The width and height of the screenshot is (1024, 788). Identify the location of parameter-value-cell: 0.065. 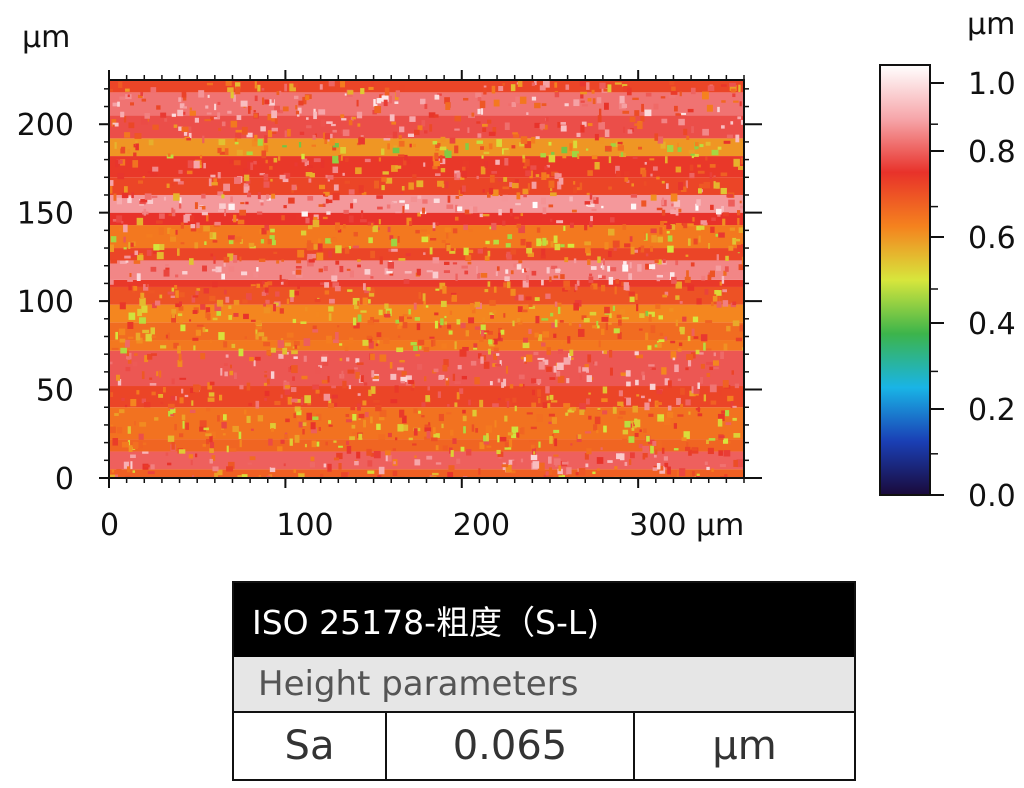
(511, 746).